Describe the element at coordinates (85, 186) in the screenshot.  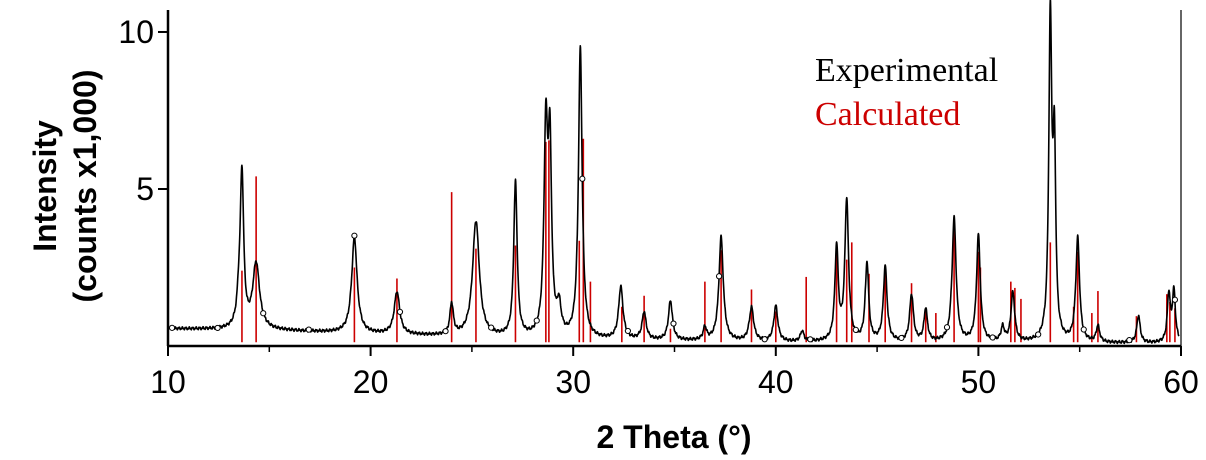
I see `y-axis-title-line2: (counts x1,000)` at that location.